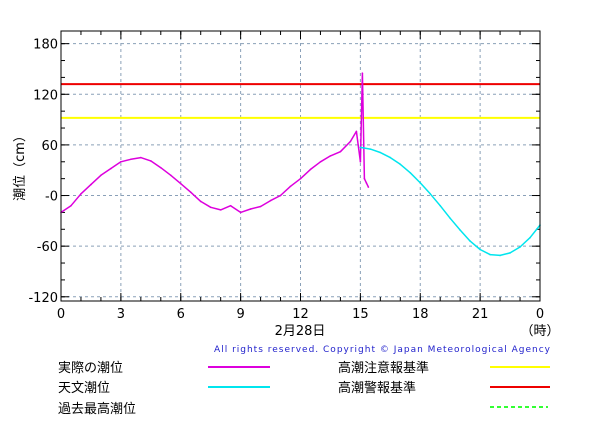  Describe the element at coordinates (539, 331) in the screenshot. I see `x-axis-unit-label: （時）` at that location.